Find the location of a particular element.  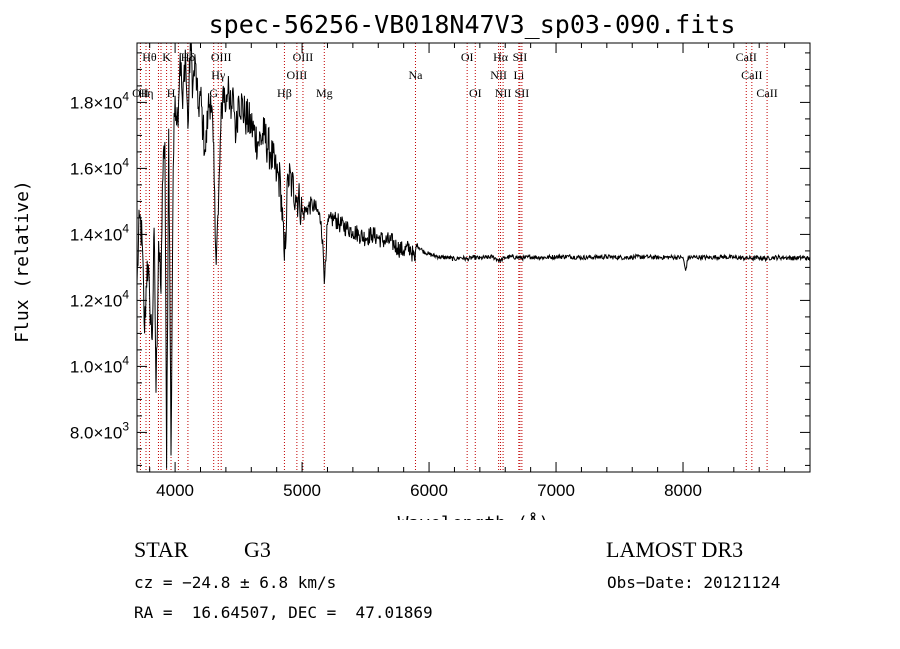

line-label-8: Hδ is located at coordinates (188, 57).